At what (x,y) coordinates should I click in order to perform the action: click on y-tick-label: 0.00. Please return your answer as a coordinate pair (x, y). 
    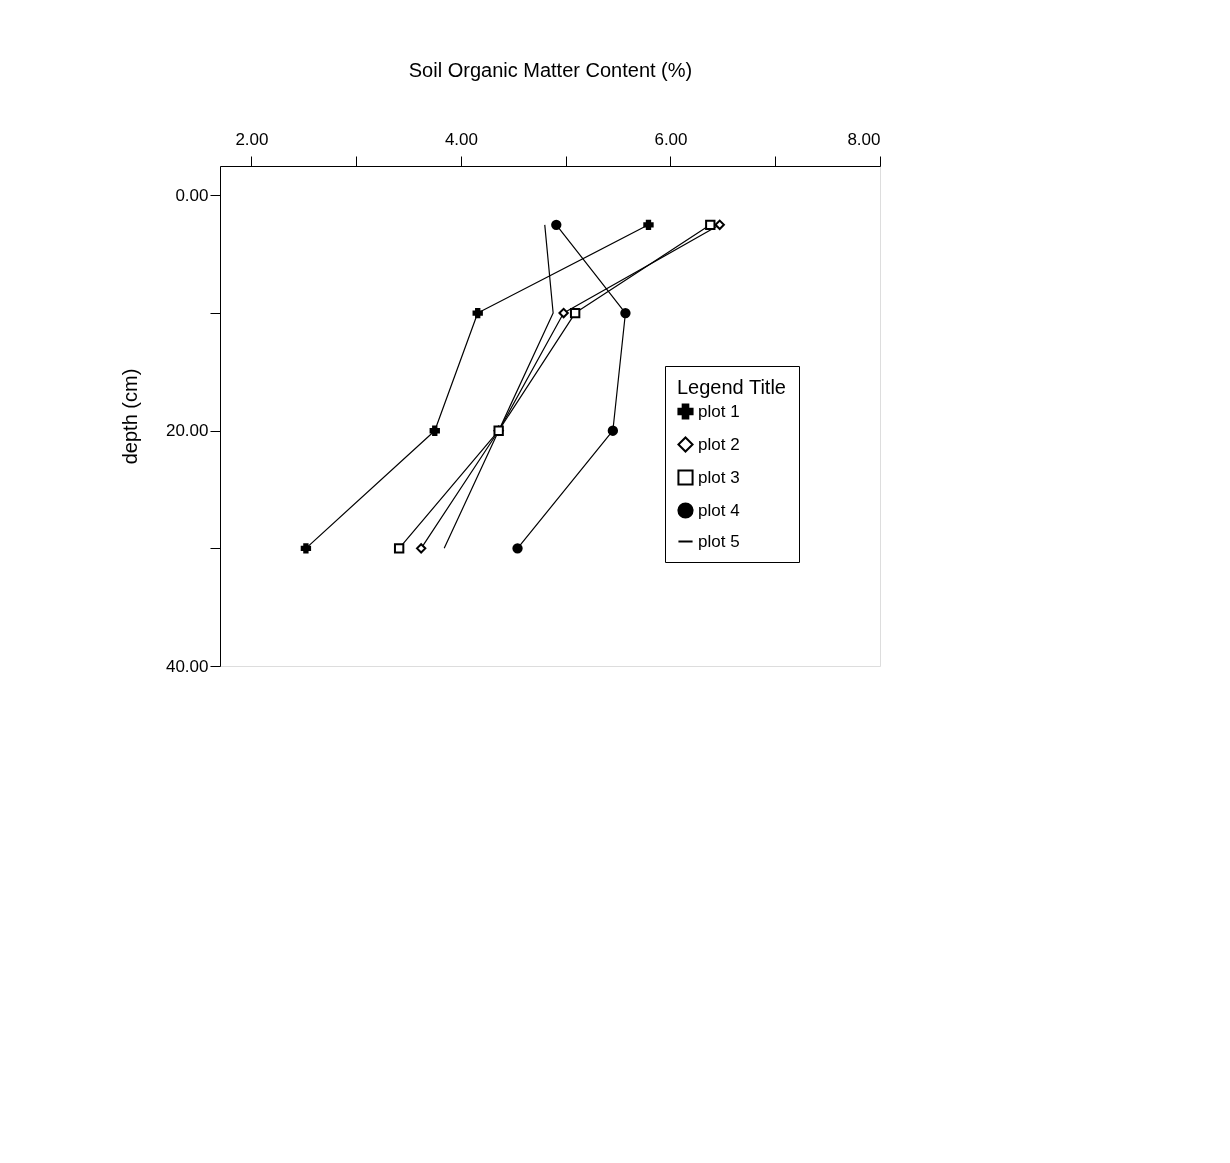
    Looking at the image, I should click on (192, 195).